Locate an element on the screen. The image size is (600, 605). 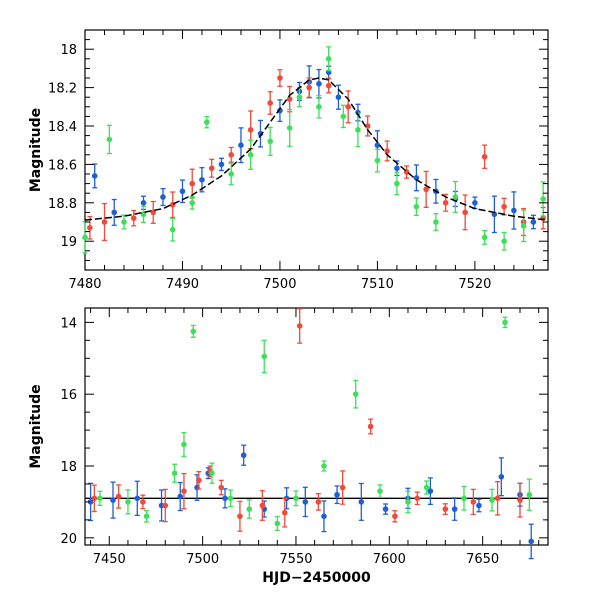
top-y-tick-label: 18.4 is located at coordinates (62, 127).